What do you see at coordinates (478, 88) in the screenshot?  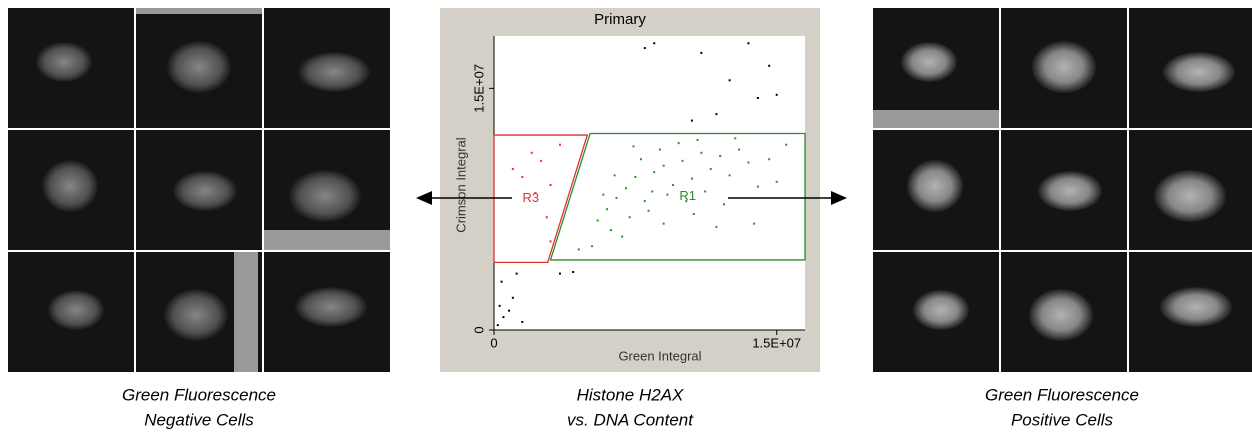 I see `y-tick-label: 1.5E+07` at bounding box center [478, 88].